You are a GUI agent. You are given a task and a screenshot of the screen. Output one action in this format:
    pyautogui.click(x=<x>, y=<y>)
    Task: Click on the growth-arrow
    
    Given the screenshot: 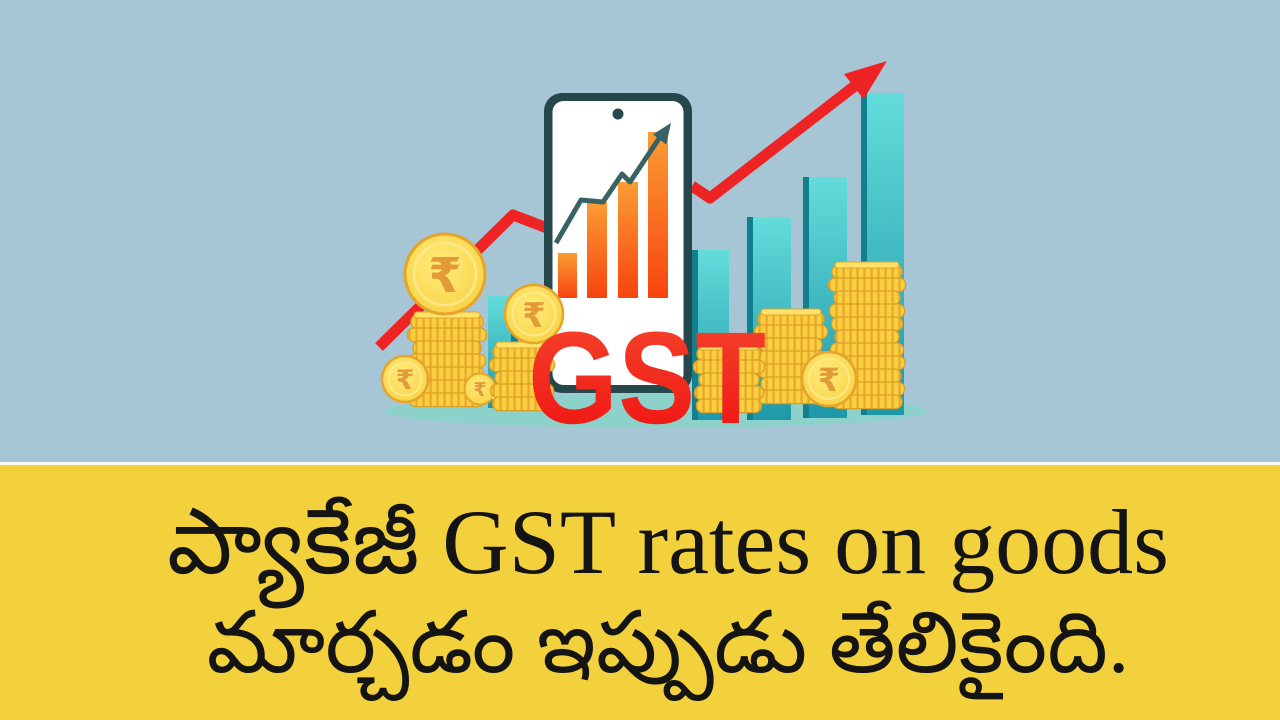 What is the action you would take?
    pyautogui.click(x=787, y=132)
    